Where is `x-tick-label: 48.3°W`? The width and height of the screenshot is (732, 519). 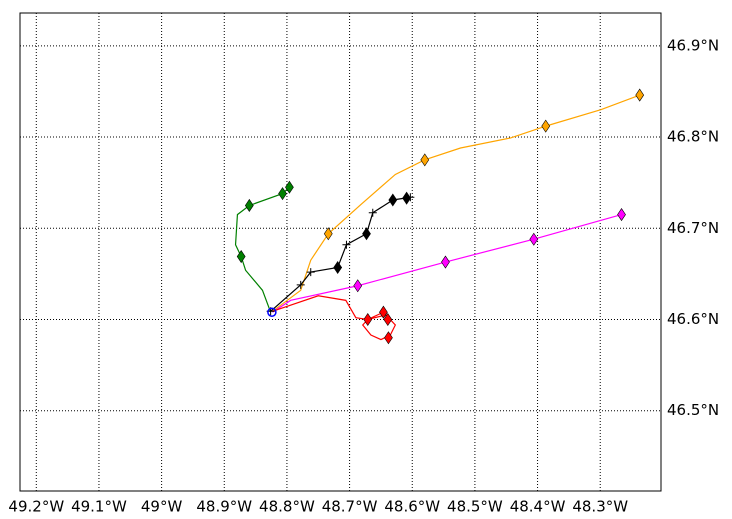
x-tick-label: 48.3°W is located at coordinates (600, 507).